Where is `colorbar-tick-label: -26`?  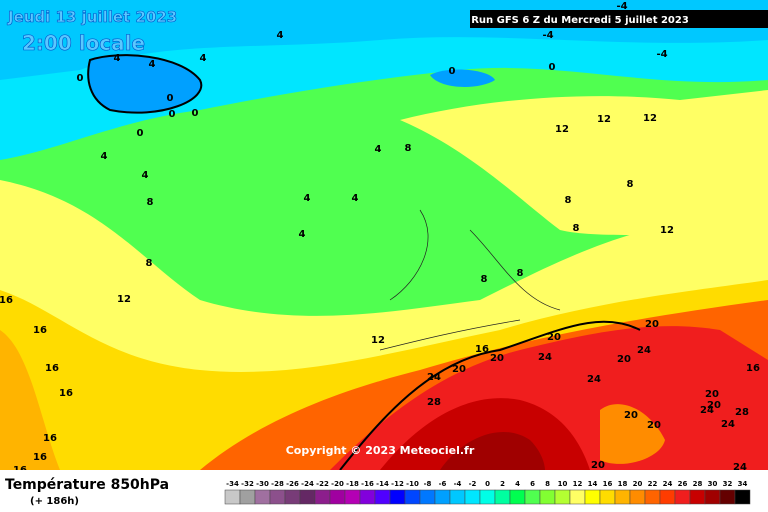
colorbar-tick-label: -26 is located at coordinates (292, 484).